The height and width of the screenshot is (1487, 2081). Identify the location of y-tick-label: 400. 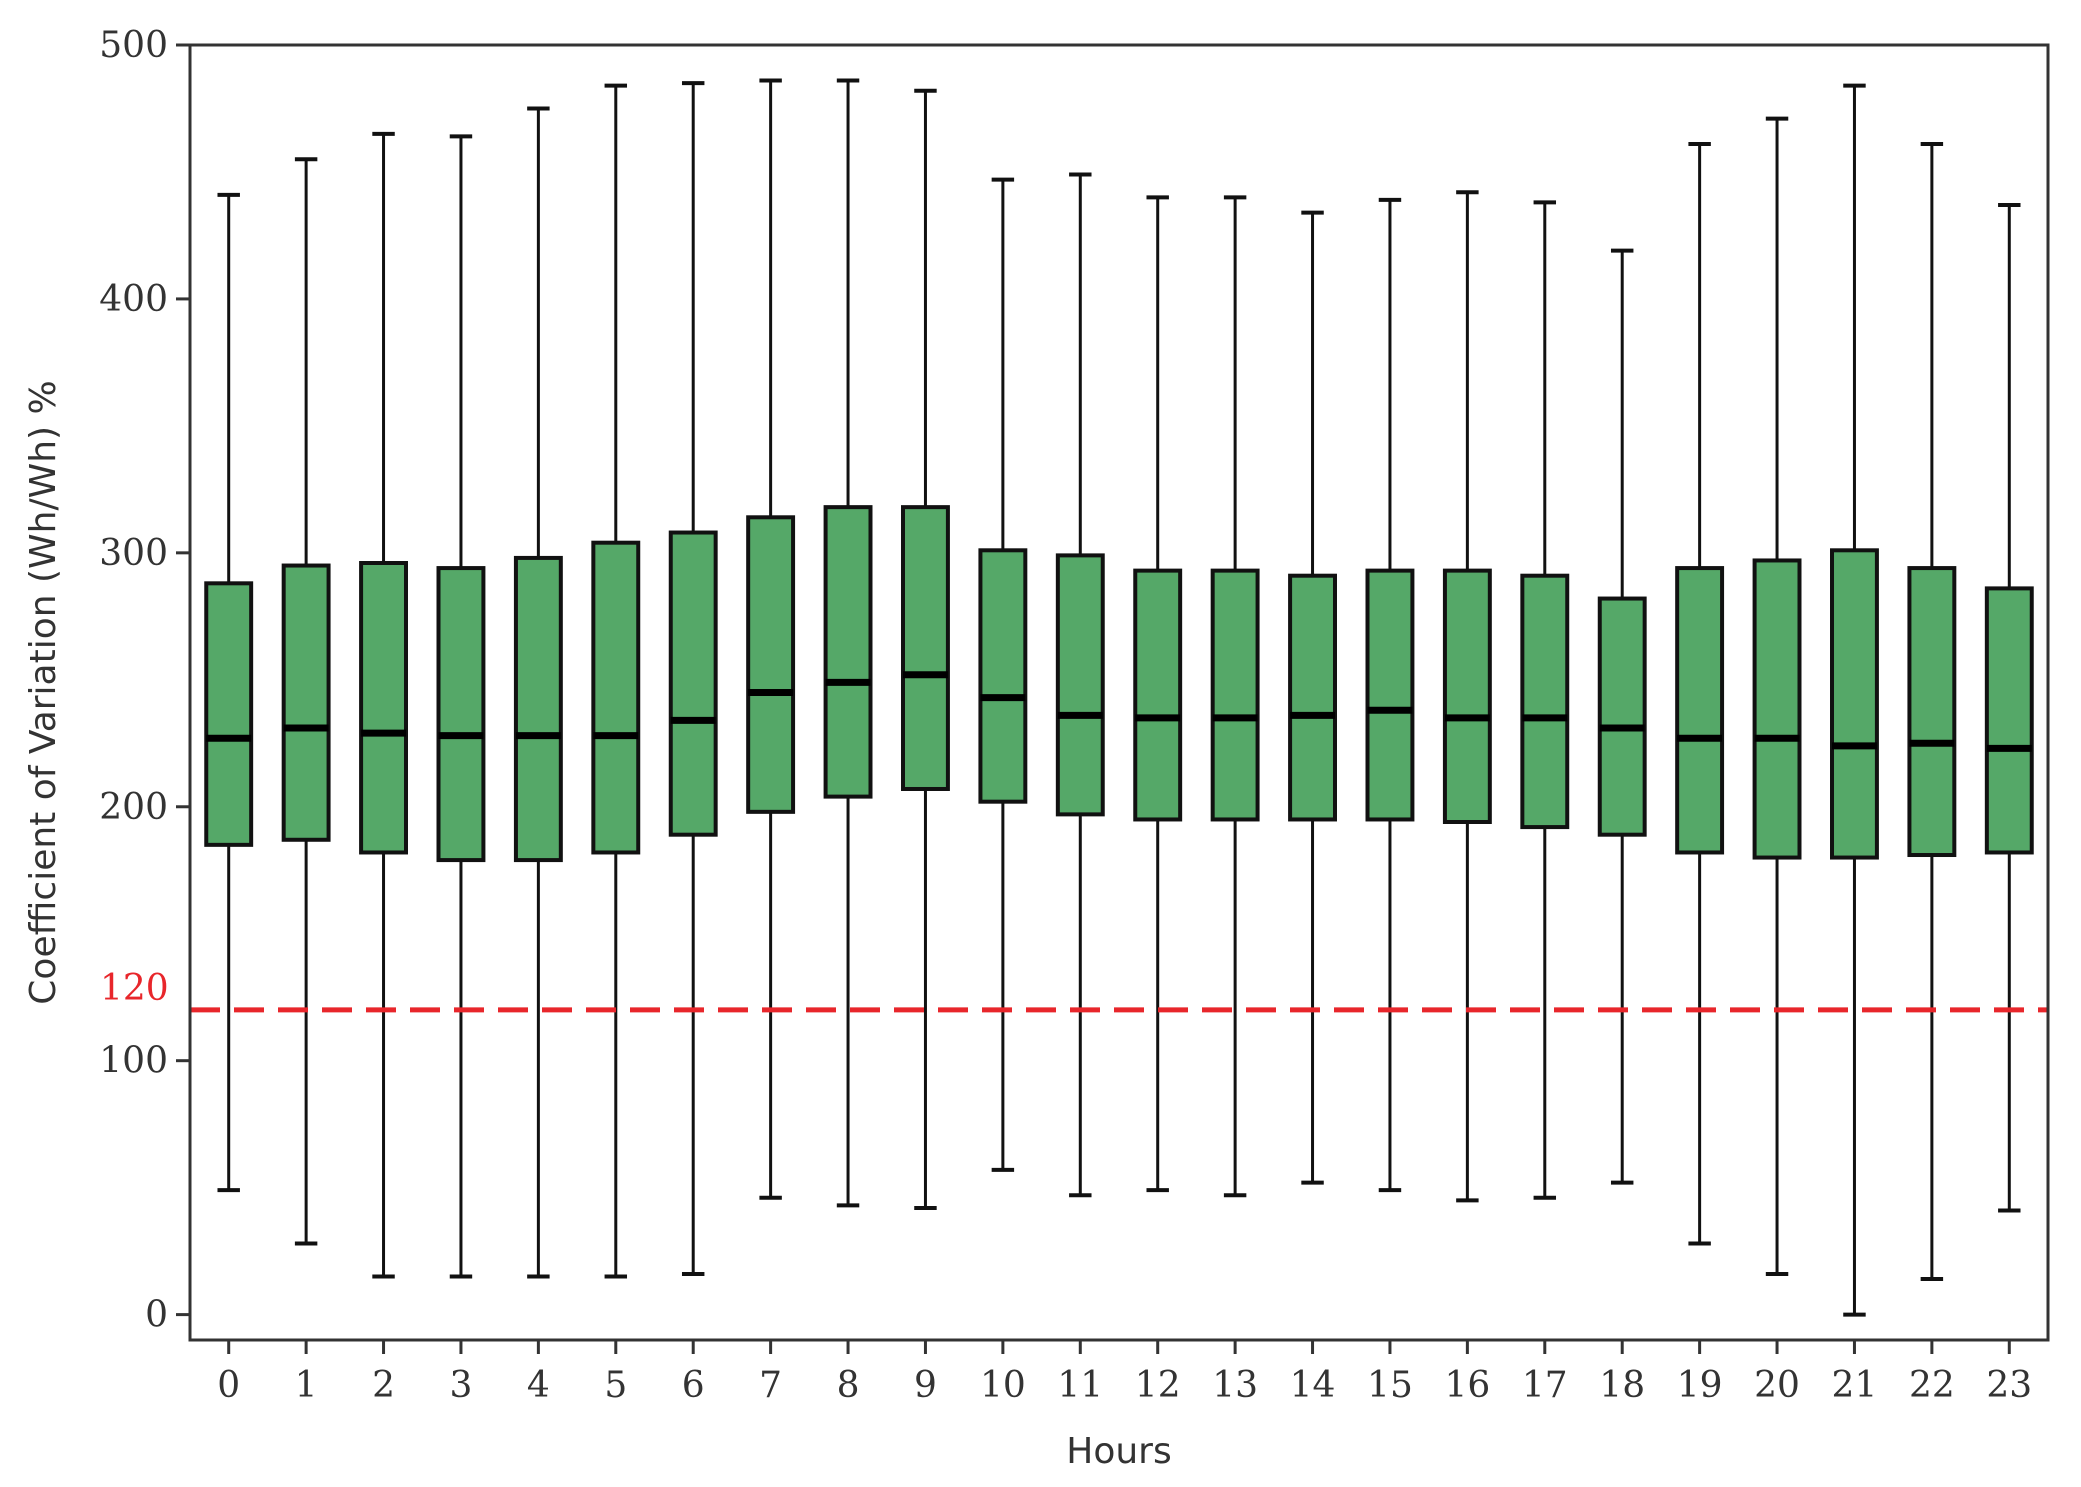
(133, 299).